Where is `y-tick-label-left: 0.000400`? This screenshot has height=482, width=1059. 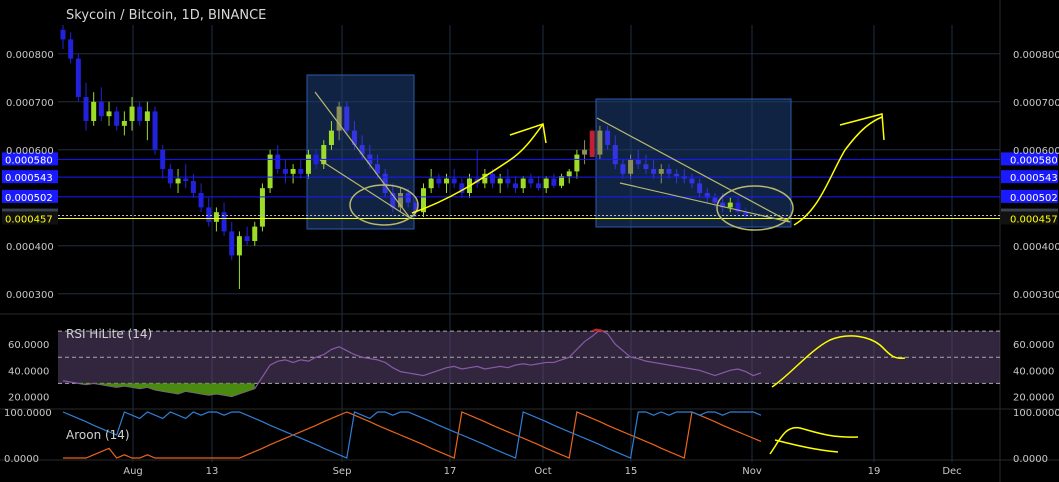
y-tick-label-left: 0.000400 is located at coordinates (30, 247).